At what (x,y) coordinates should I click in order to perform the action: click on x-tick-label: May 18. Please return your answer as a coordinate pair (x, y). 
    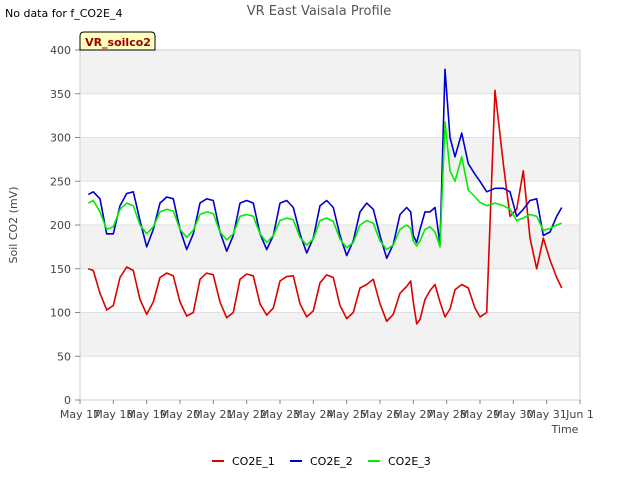
    Looking at the image, I should click on (113, 414).